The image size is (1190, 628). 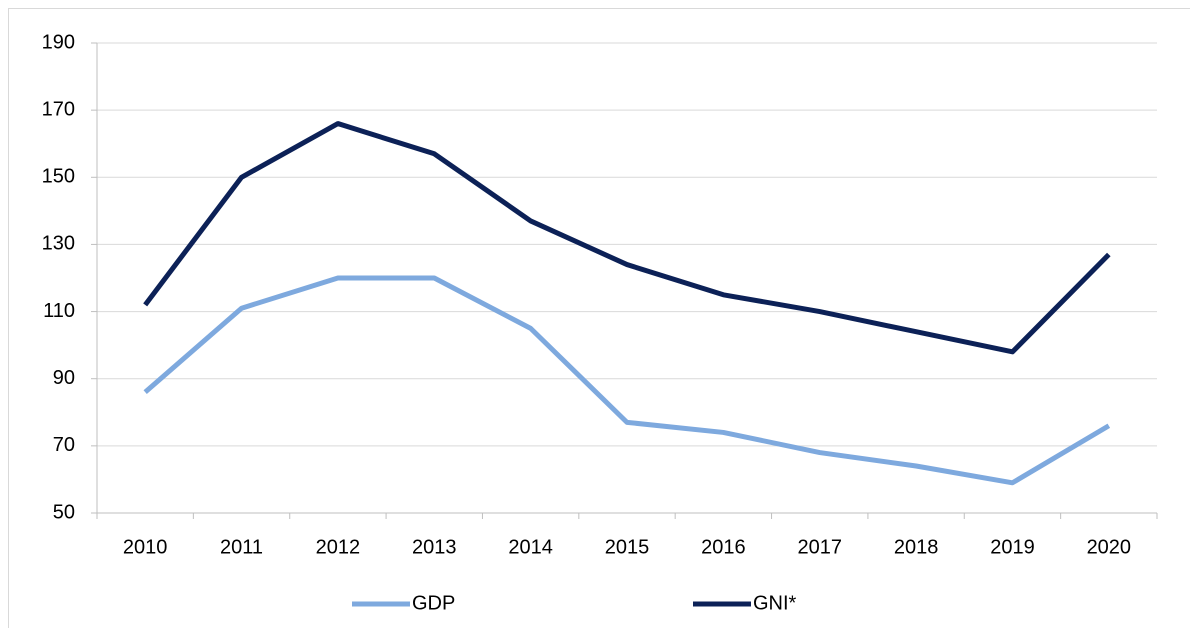 What do you see at coordinates (64, 445) in the screenshot?
I see `y-tick-label: 70` at bounding box center [64, 445].